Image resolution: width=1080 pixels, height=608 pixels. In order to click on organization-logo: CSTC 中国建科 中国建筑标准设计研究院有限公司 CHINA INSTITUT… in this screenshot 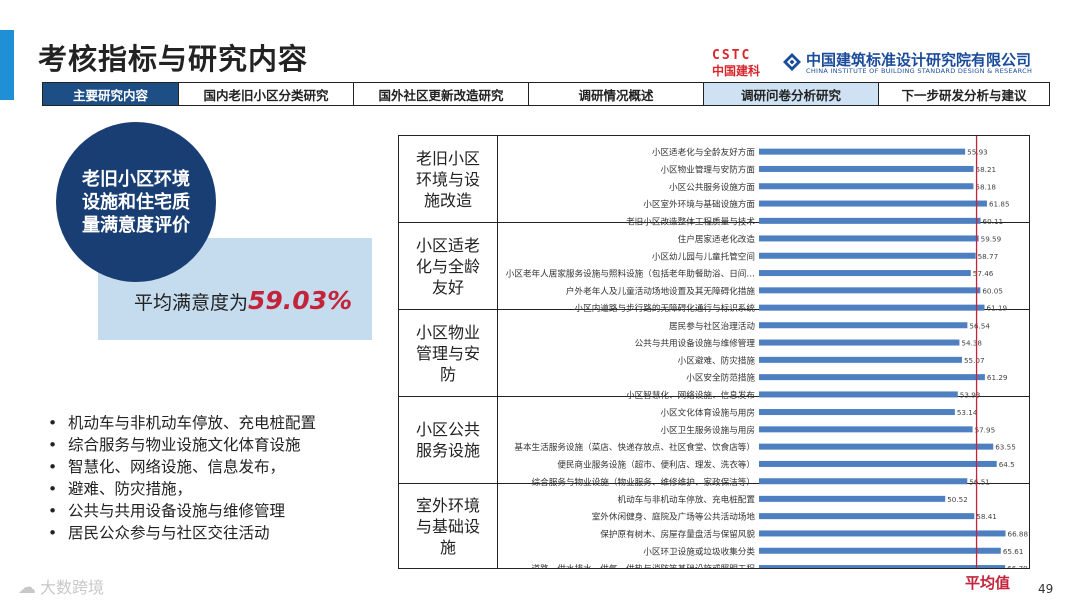, I will do `click(882, 63)`.